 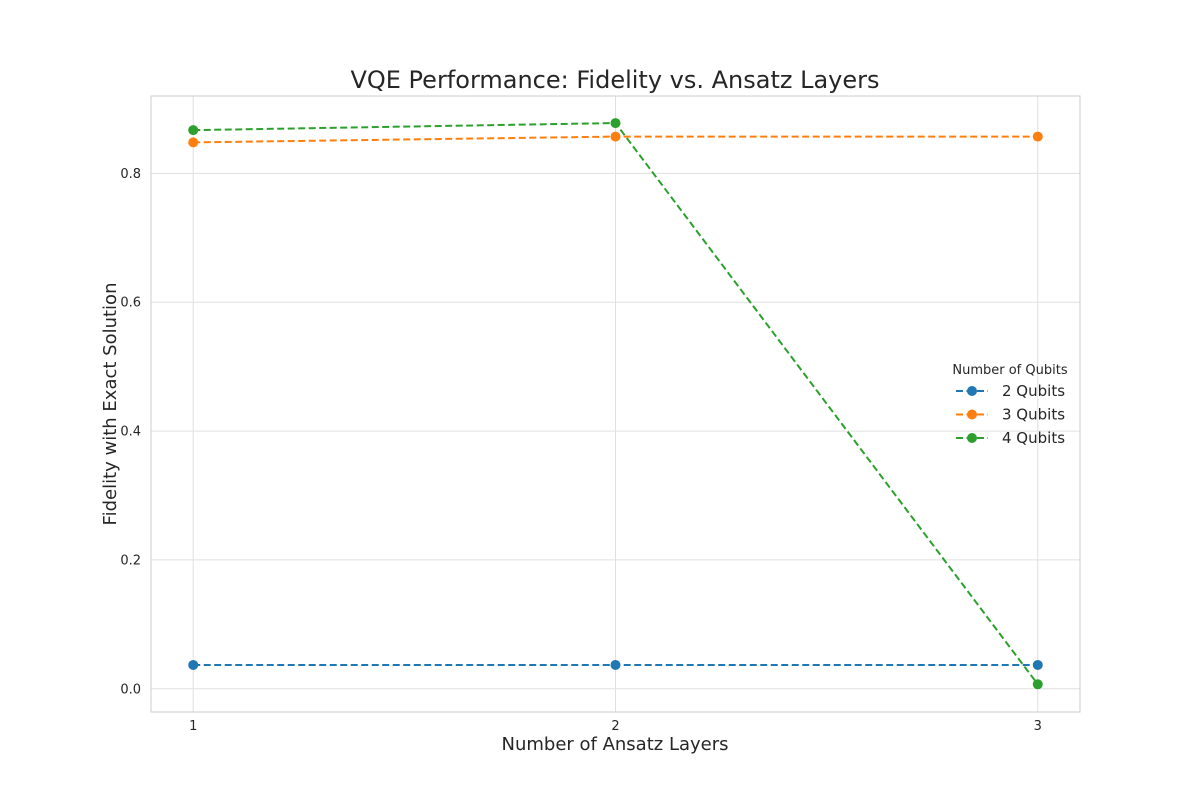 I want to click on legend-title: Number of Qubits, so click(x=1009, y=370).